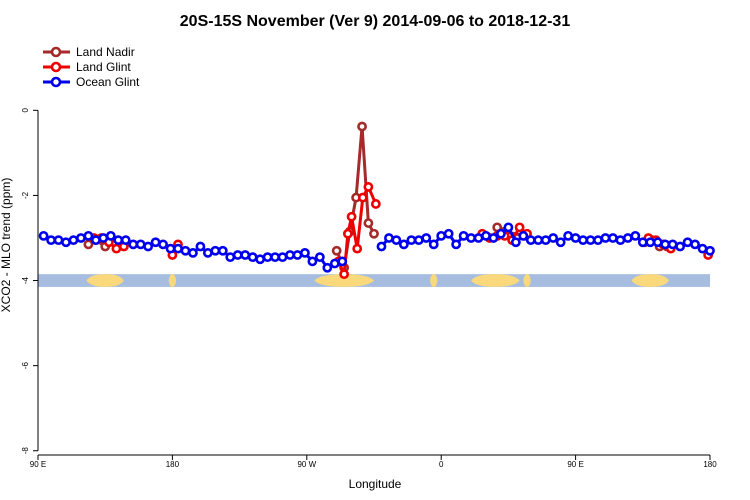 The width and height of the screenshot is (750, 500). Describe the element at coordinates (103, 67) in the screenshot. I see `legend-label: Land Glint` at that location.